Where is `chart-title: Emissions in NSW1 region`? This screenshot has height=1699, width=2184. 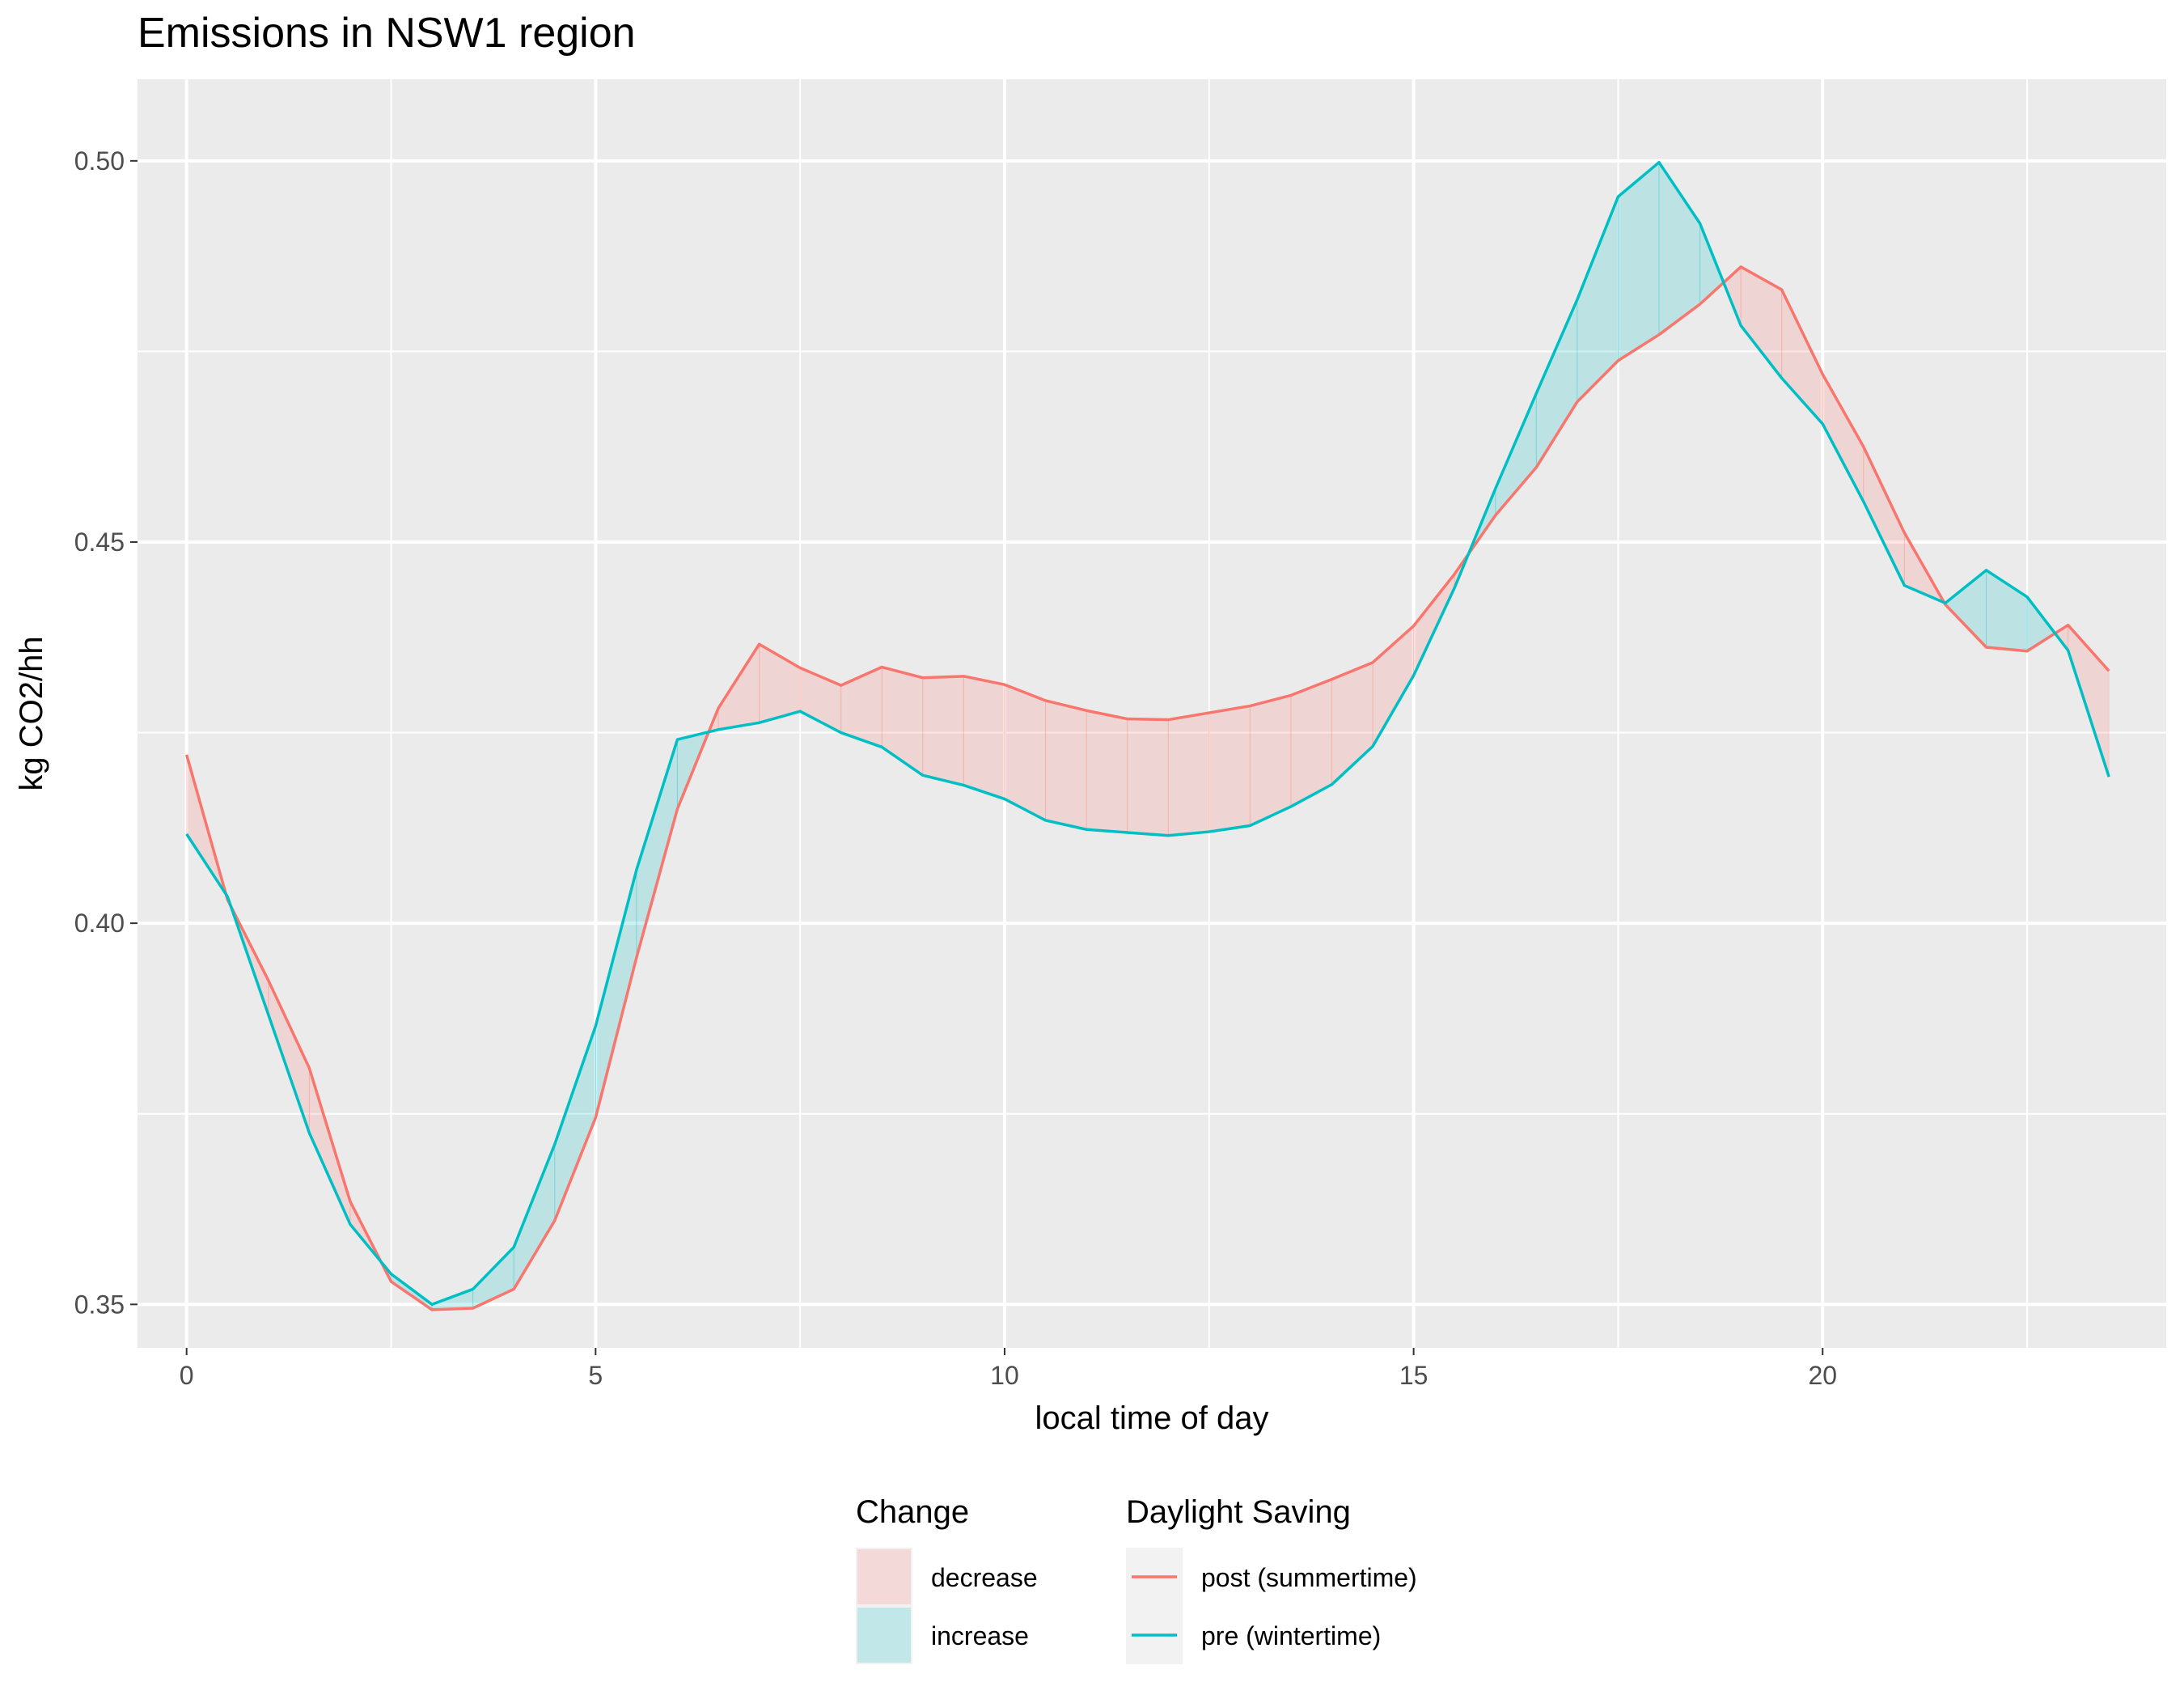
chart-title: Emissions in NSW1 region is located at coordinates (387, 33).